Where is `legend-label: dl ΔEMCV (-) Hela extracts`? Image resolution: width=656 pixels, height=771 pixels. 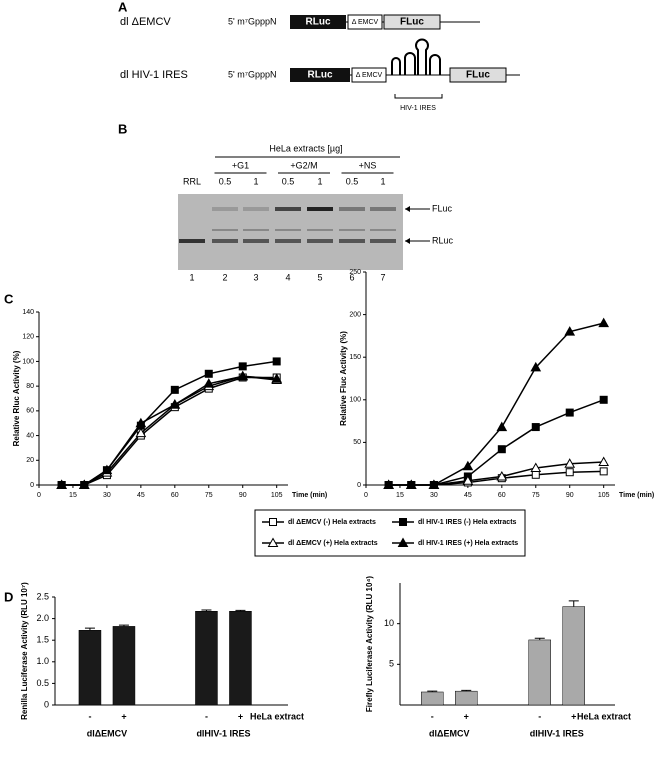
legend-label: dl ΔEMCV (-) Hela extracts is located at coordinates (332, 522).